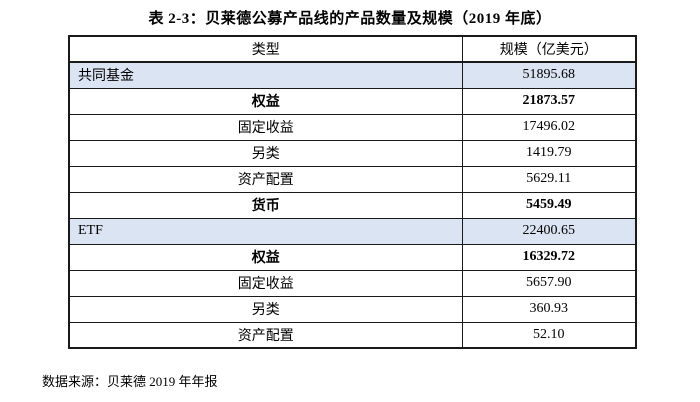 The height and width of the screenshot is (402, 700). What do you see at coordinates (265, 205) in the screenshot?
I see `type-cell: 货币` at bounding box center [265, 205].